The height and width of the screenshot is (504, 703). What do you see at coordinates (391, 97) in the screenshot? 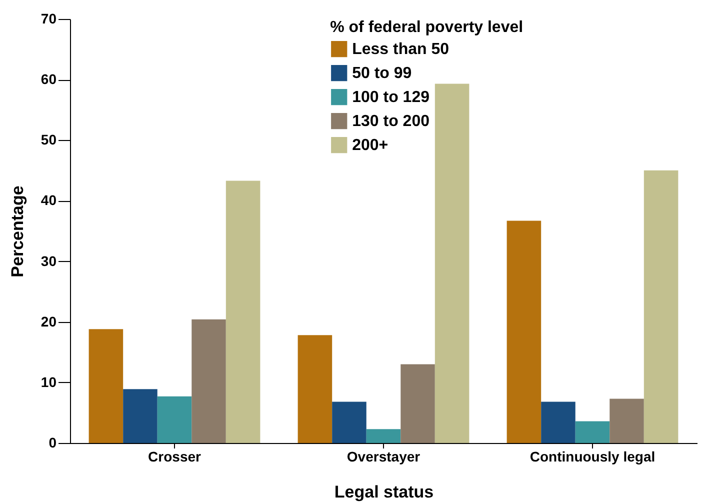
I see `legend-label: 100 to 129` at bounding box center [391, 97].